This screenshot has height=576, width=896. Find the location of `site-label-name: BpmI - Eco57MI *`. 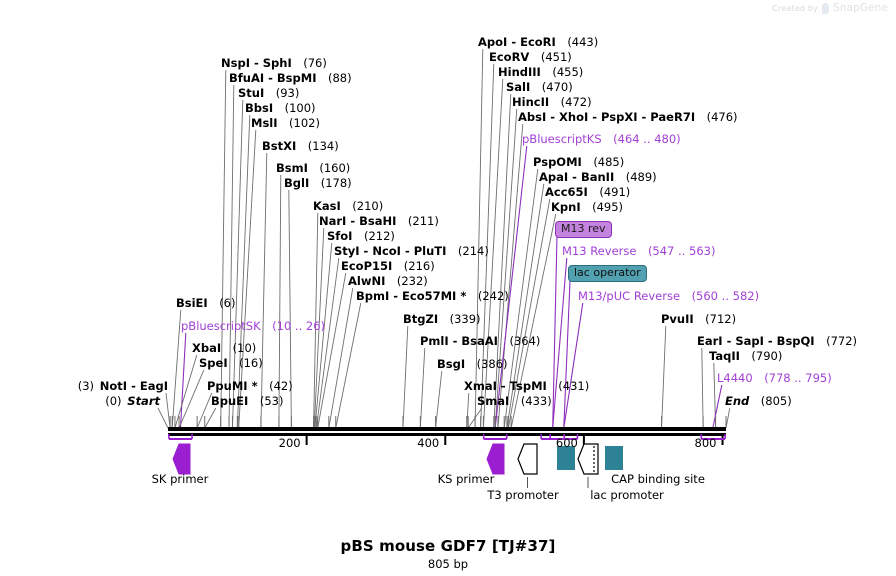

site-label-name: BpmI - Eco57MI * is located at coordinates (411, 296).